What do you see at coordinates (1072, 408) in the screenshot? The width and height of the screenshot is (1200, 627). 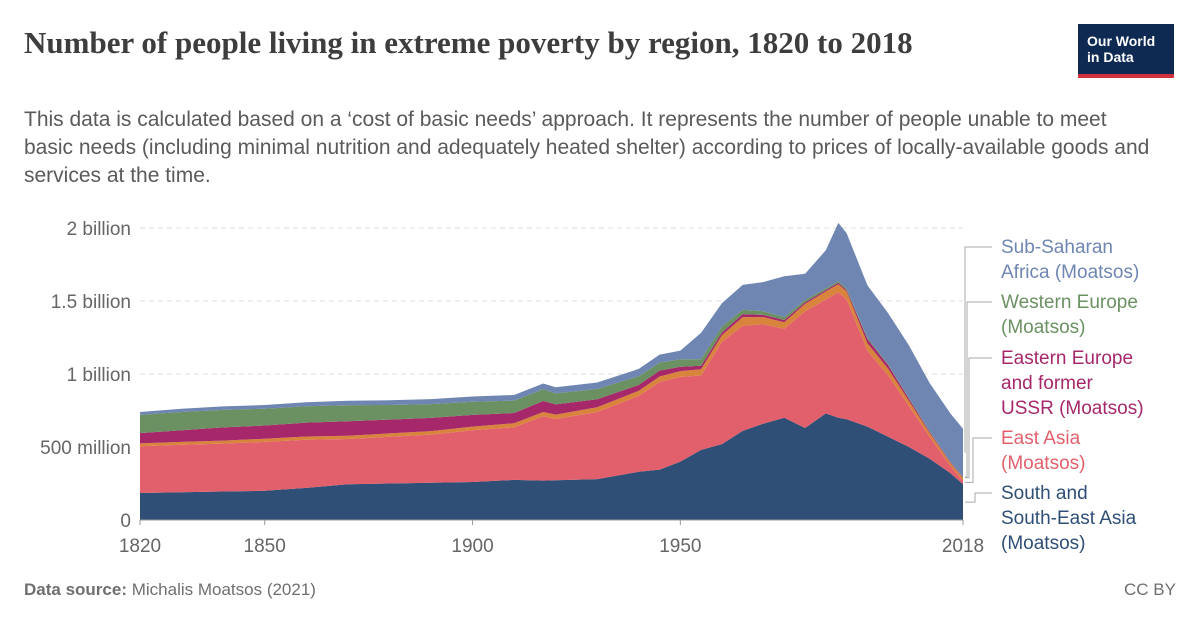 I see `legend-label: USSR (Moatsos)` at bounding box center [1072, 408].